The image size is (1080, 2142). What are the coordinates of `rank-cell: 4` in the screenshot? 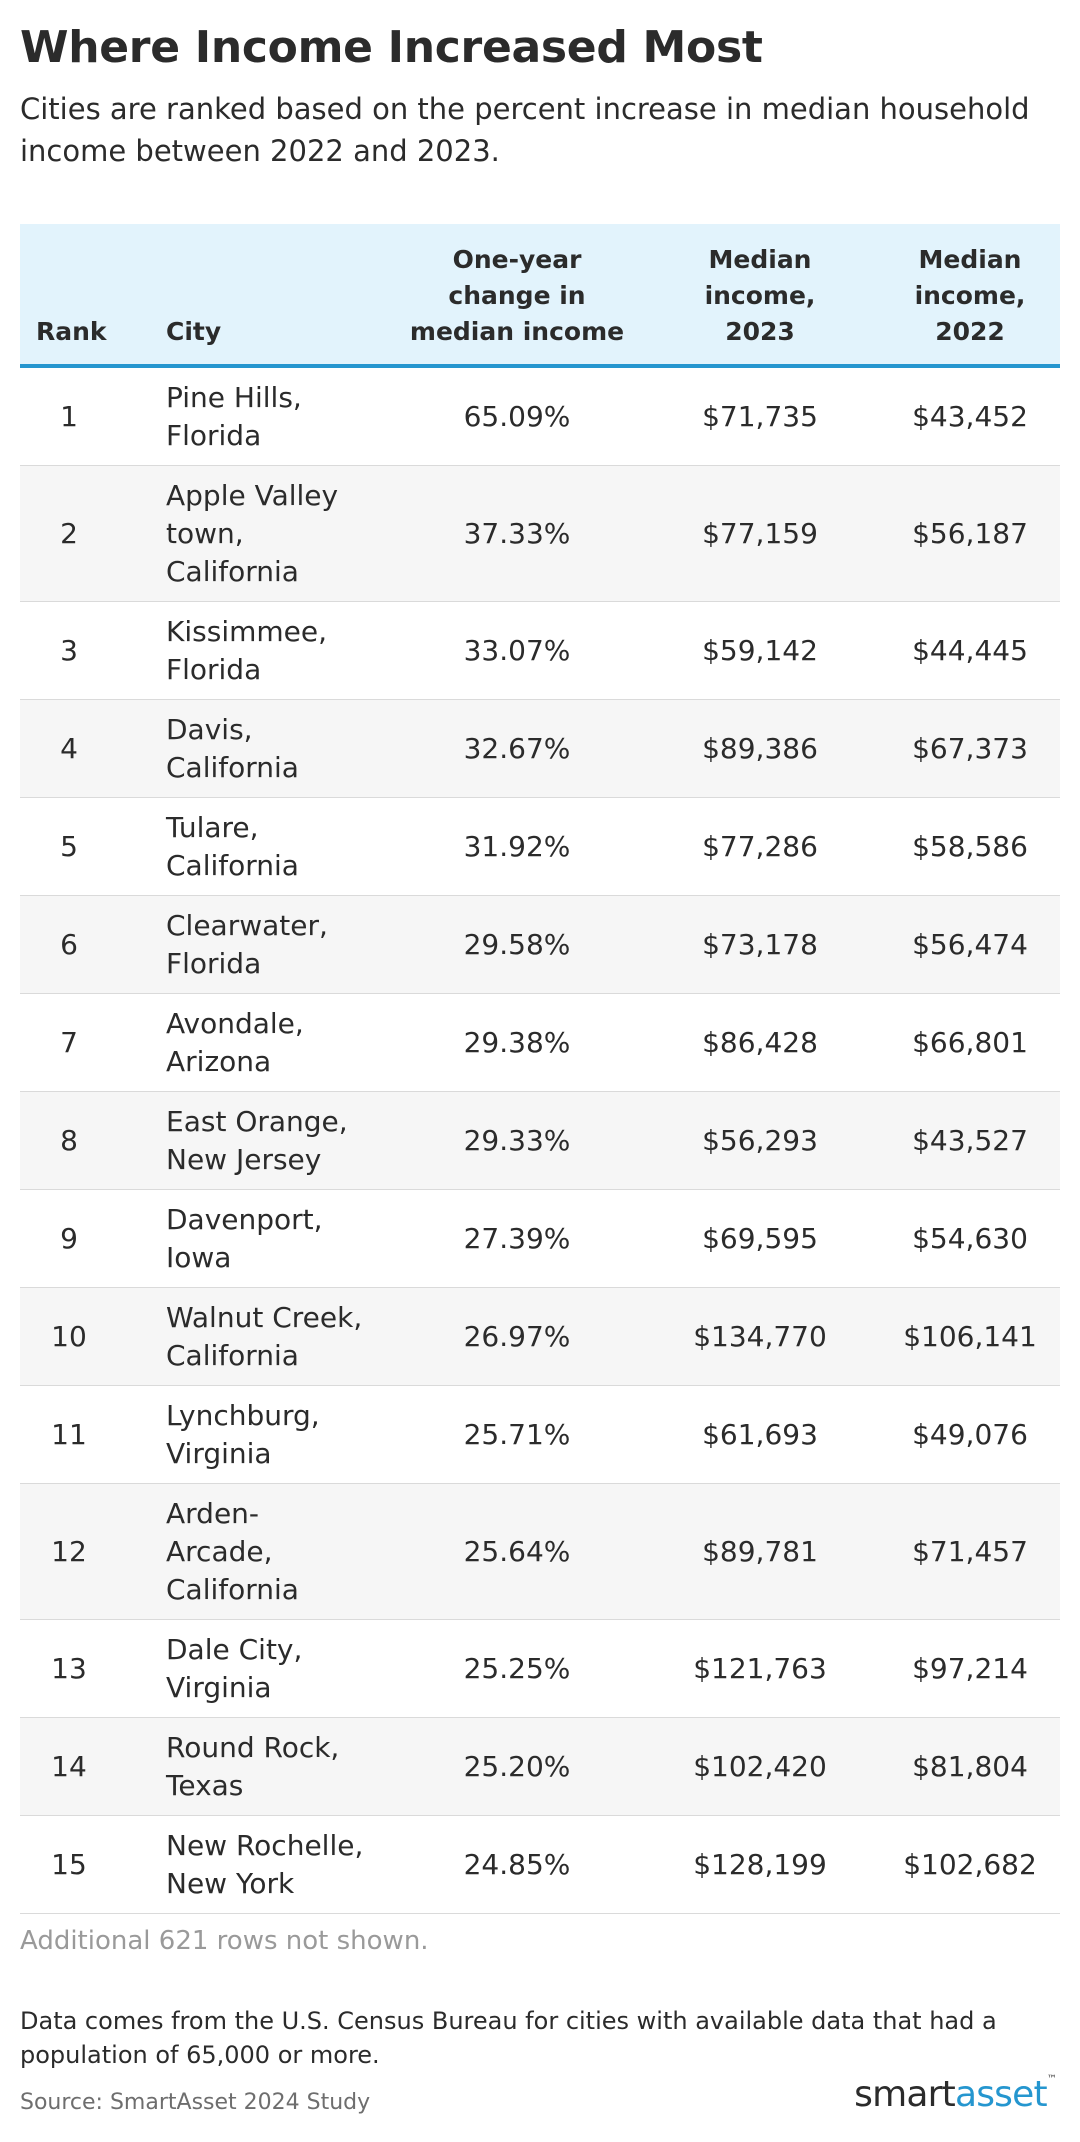 It's located at (69, 748).